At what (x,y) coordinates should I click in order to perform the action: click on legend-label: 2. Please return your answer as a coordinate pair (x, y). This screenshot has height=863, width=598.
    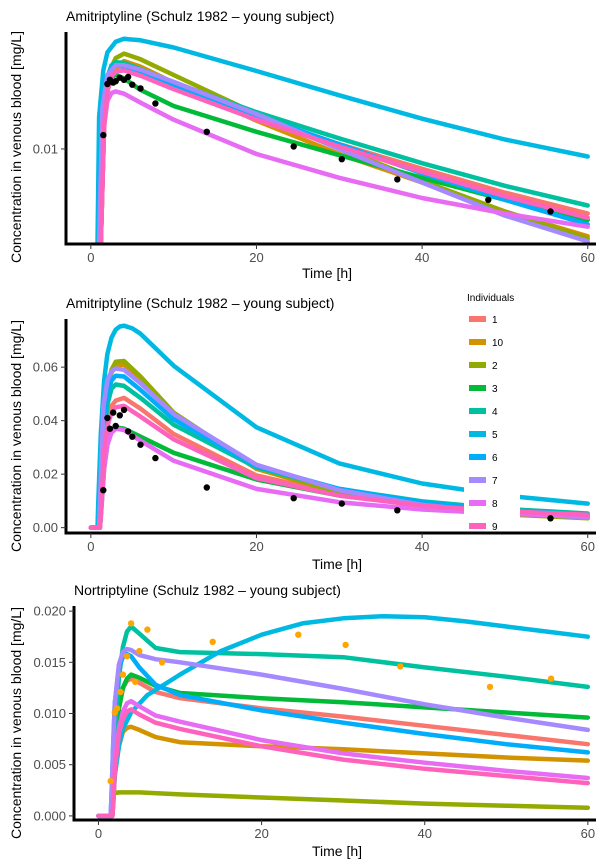
    Looking at the image, I should click on (495, 366).